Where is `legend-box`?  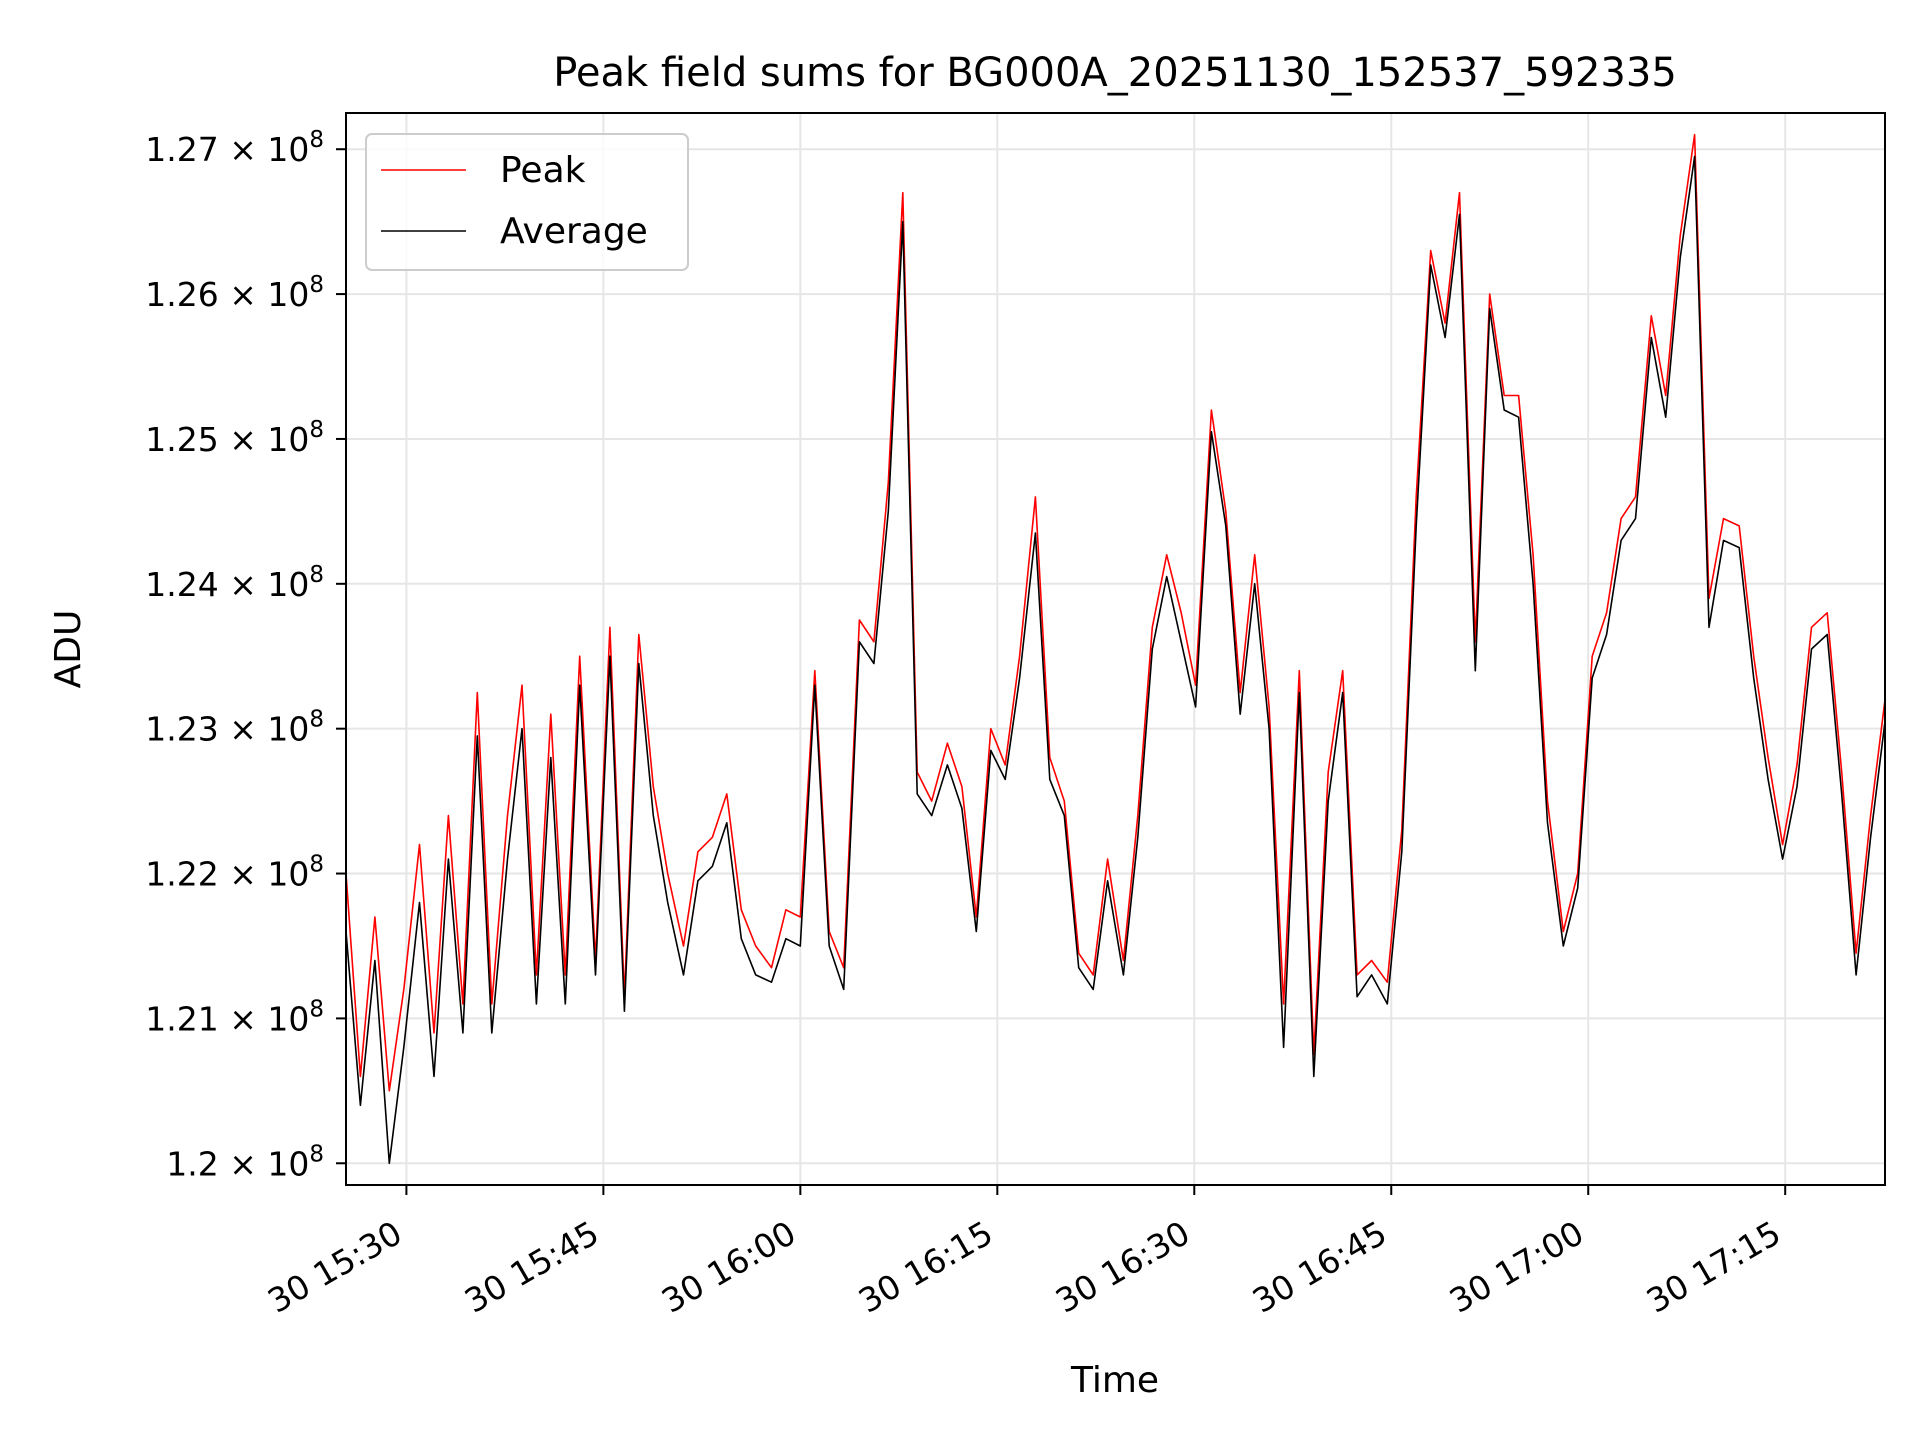 legend-box is located at coordinates (527, 202).